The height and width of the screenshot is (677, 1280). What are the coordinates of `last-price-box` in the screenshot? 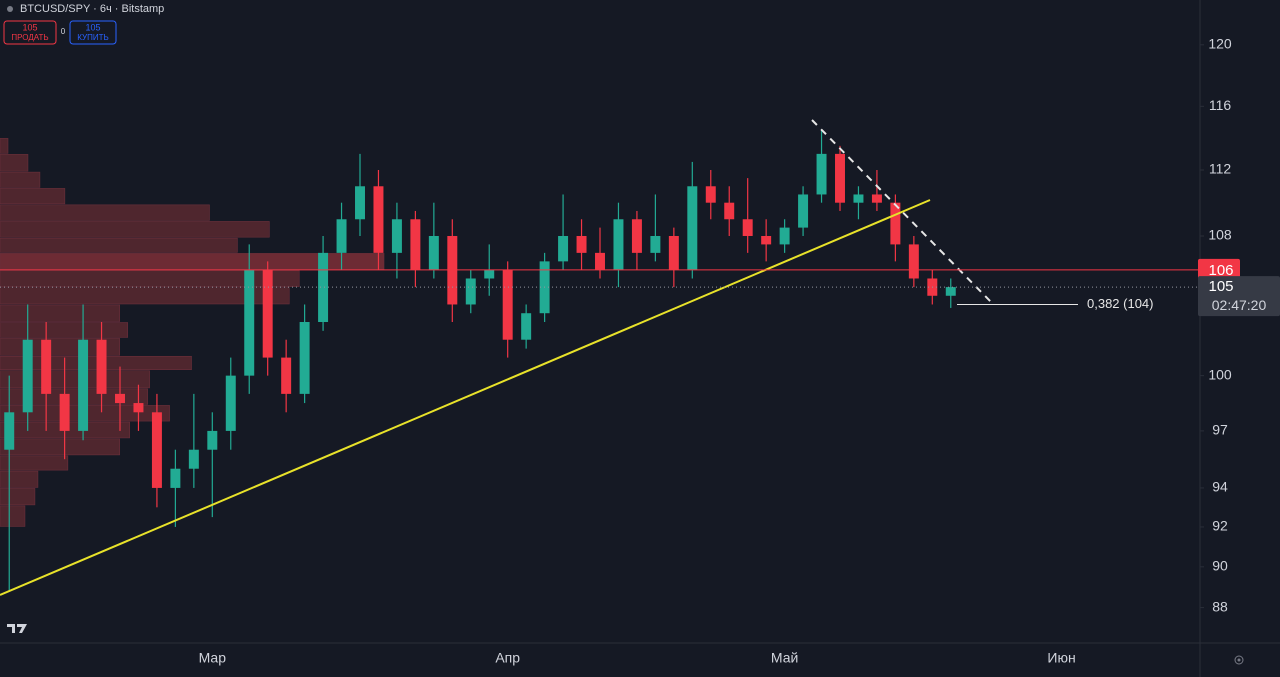 It's located at (1239, 296).